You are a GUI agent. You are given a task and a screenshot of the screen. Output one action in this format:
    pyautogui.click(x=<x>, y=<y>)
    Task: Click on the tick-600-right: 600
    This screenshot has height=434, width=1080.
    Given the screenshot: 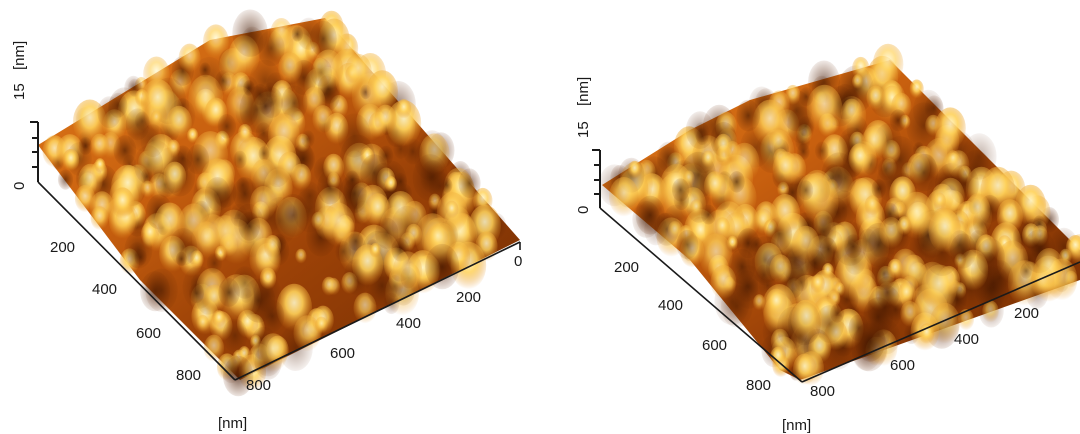 What is the action you would take?
    pyautogui.click(x=714, y=345)
    